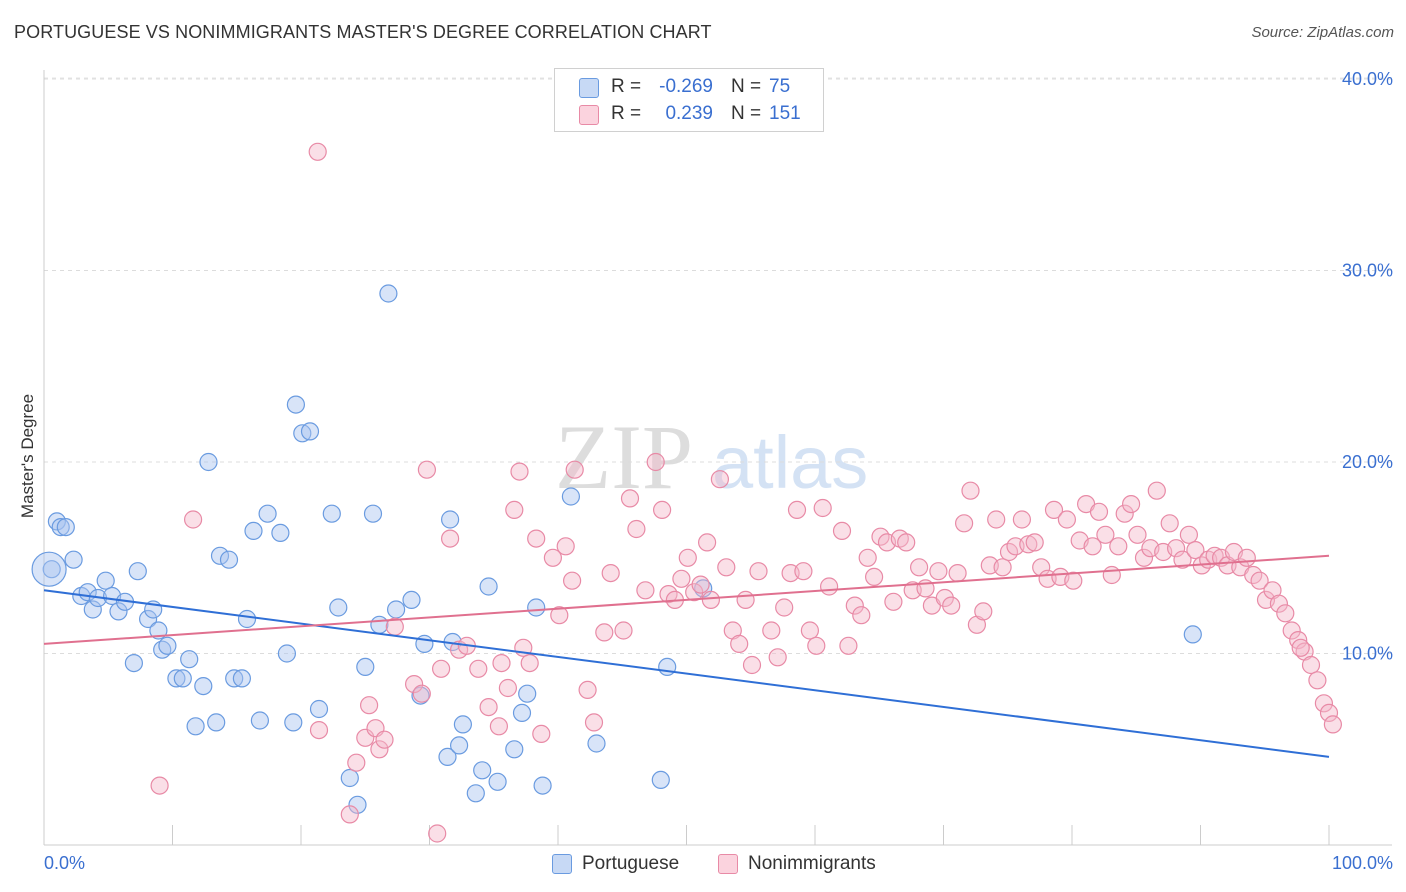  I want to click on correlation-legend: R = -0.269 N = 75 R = 0.239 N = 151, so click(689, 100).